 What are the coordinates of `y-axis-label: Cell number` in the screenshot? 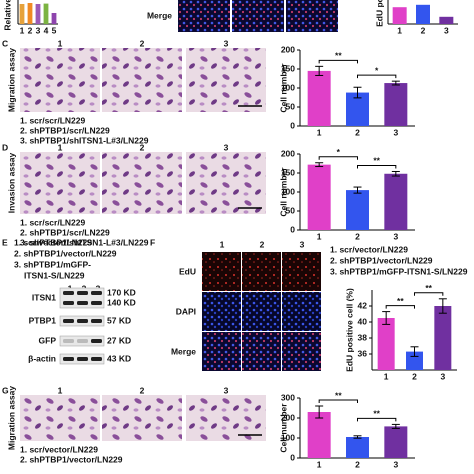 It's located at (283, 88).